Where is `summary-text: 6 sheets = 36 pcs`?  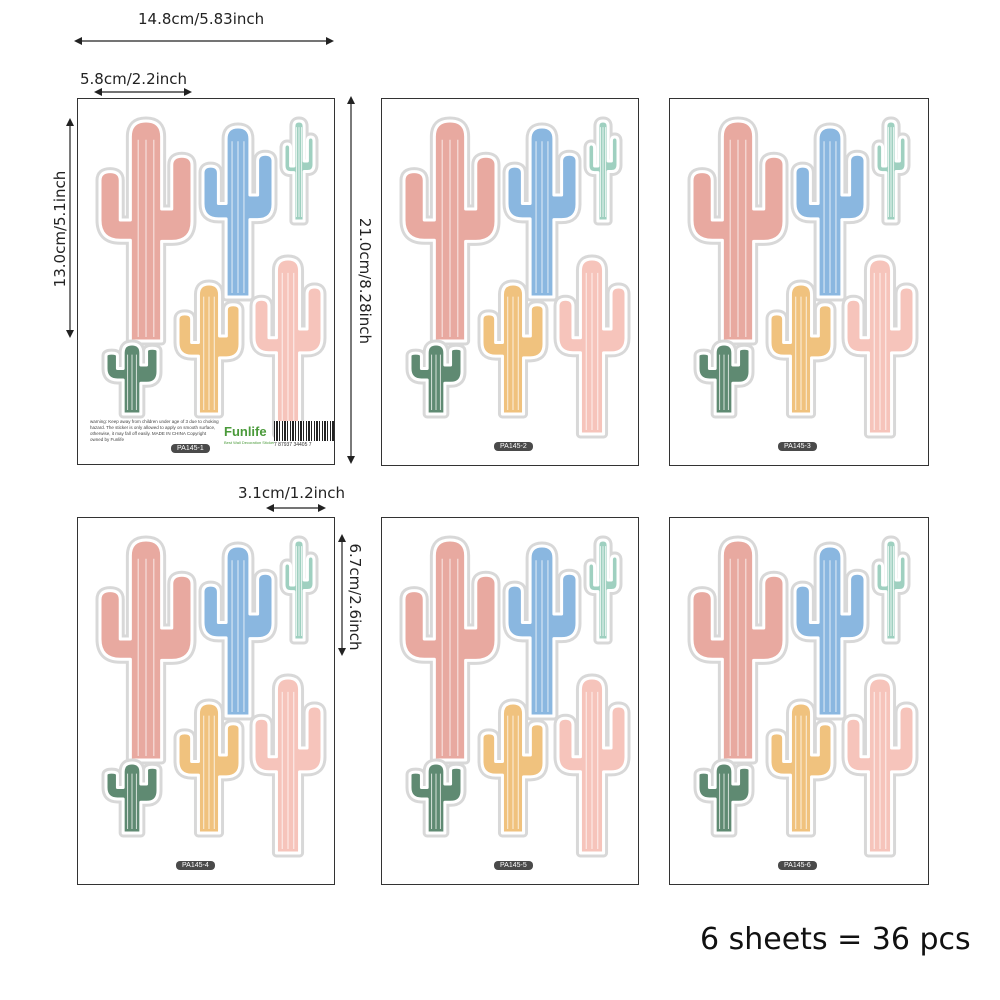
summary-text: 6 sheets = 36 pcs is located at coordinates (835, 939).